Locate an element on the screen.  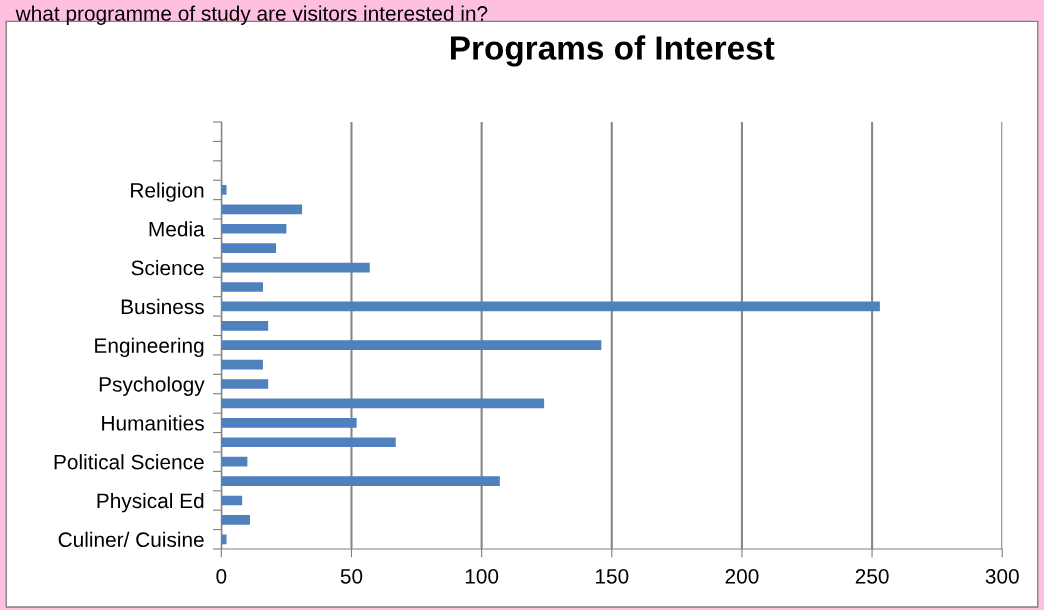
x-tick-label: 100 is located at coordinates (482, 576).